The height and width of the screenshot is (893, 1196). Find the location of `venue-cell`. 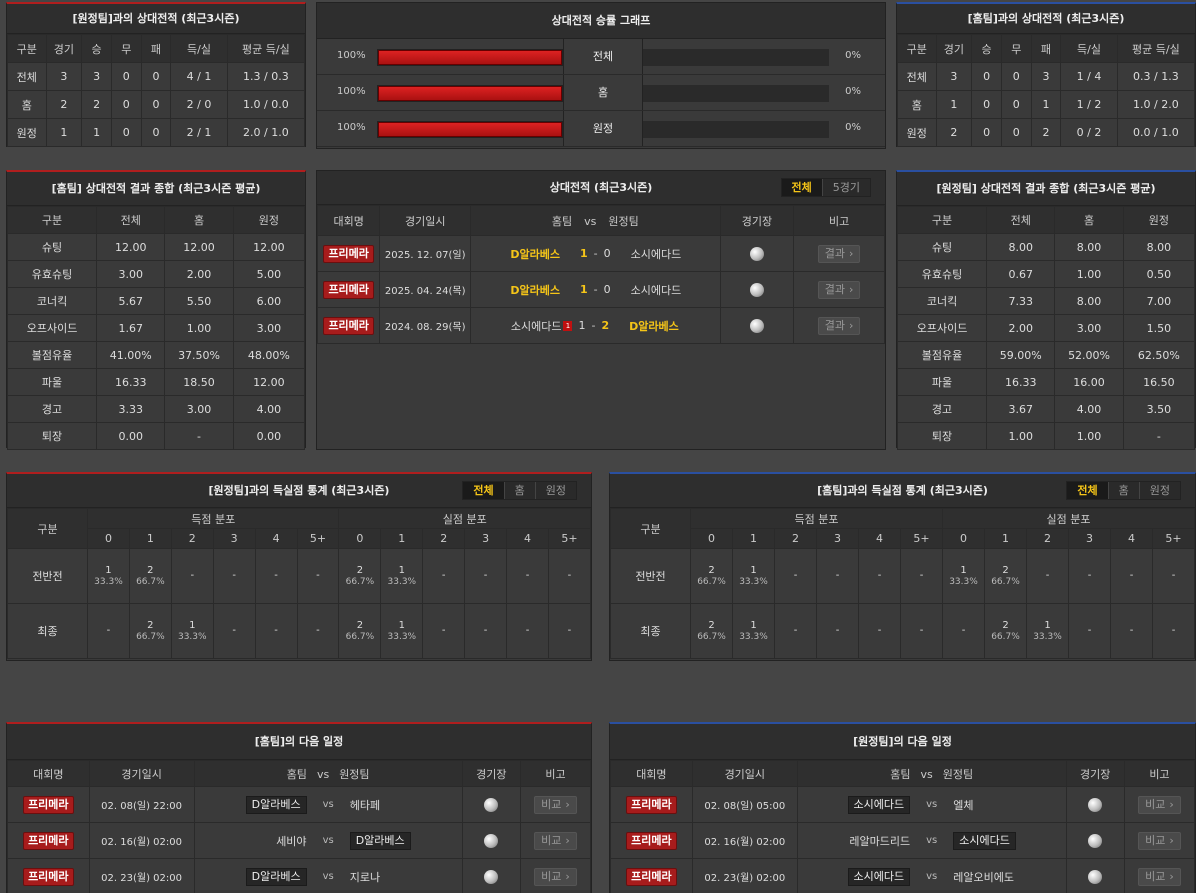

venue-cell is located at coordinates (1095, 840).